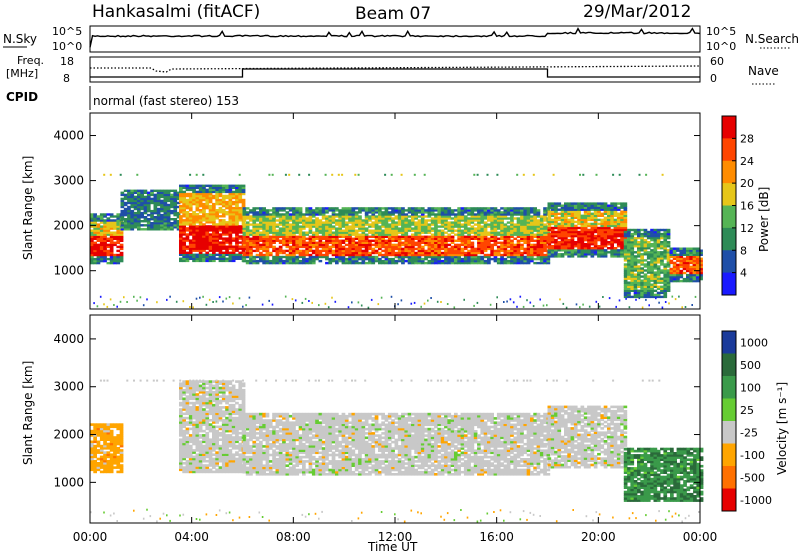 This screenshot has height=554, width=800. I want to click on power-colorbar-tick-label: 20, so click(747, 183).